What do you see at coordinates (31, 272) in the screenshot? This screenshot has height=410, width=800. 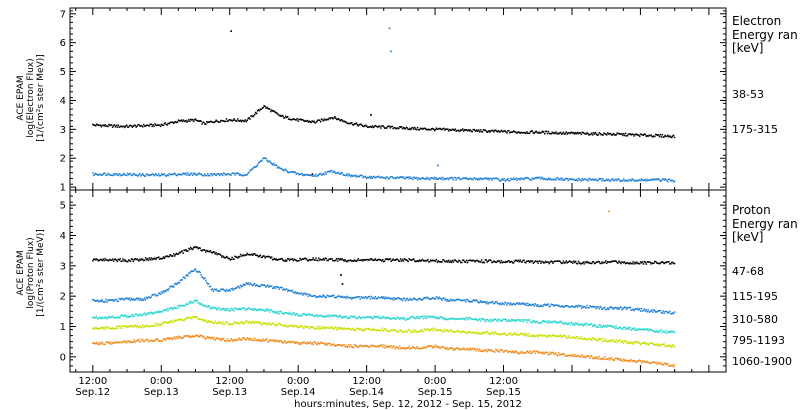 I see `proton-ylabel-line-2: log(Proton Flux)` at bounding box center [31, 272].